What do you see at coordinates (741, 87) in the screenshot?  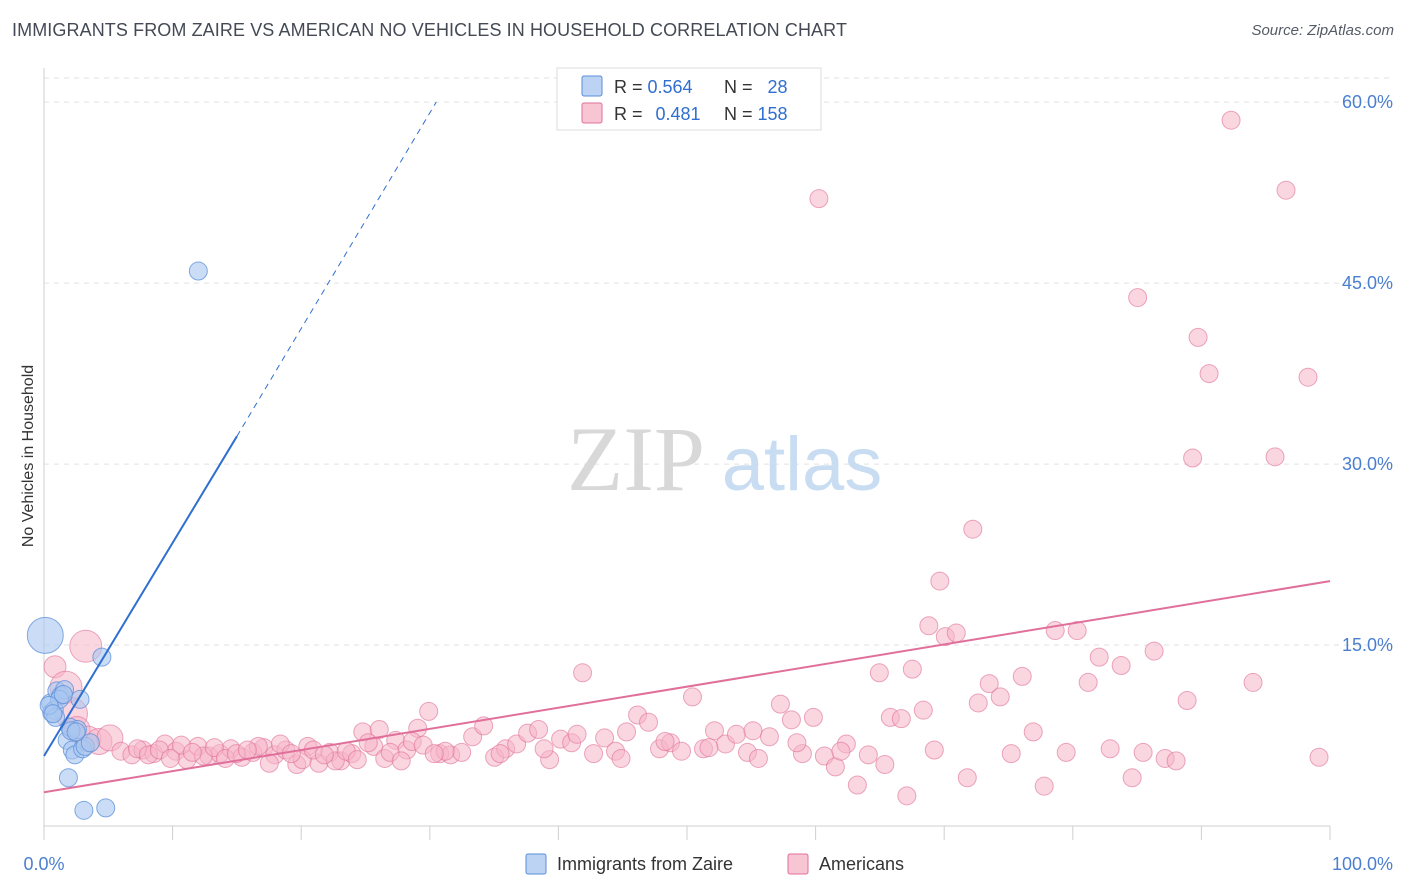 I see `legend-n-label-1: N =` at bounding box center [741, 87].